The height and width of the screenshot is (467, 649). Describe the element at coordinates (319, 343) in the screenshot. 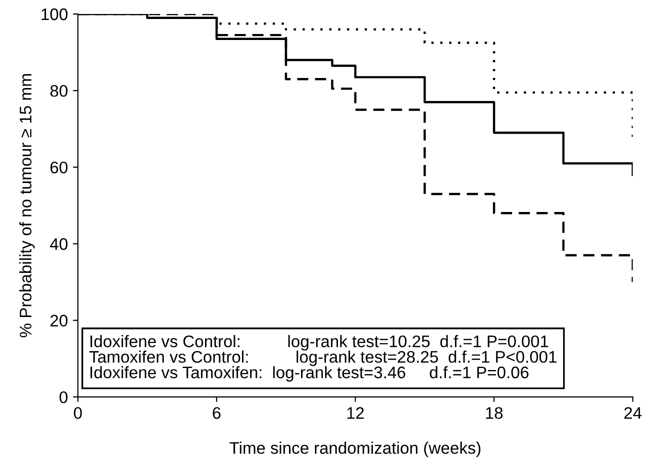

I see `annotation: Idoxifene vs Control: log-rank test=10.25 d.f.=1 P=0.001` at that location.